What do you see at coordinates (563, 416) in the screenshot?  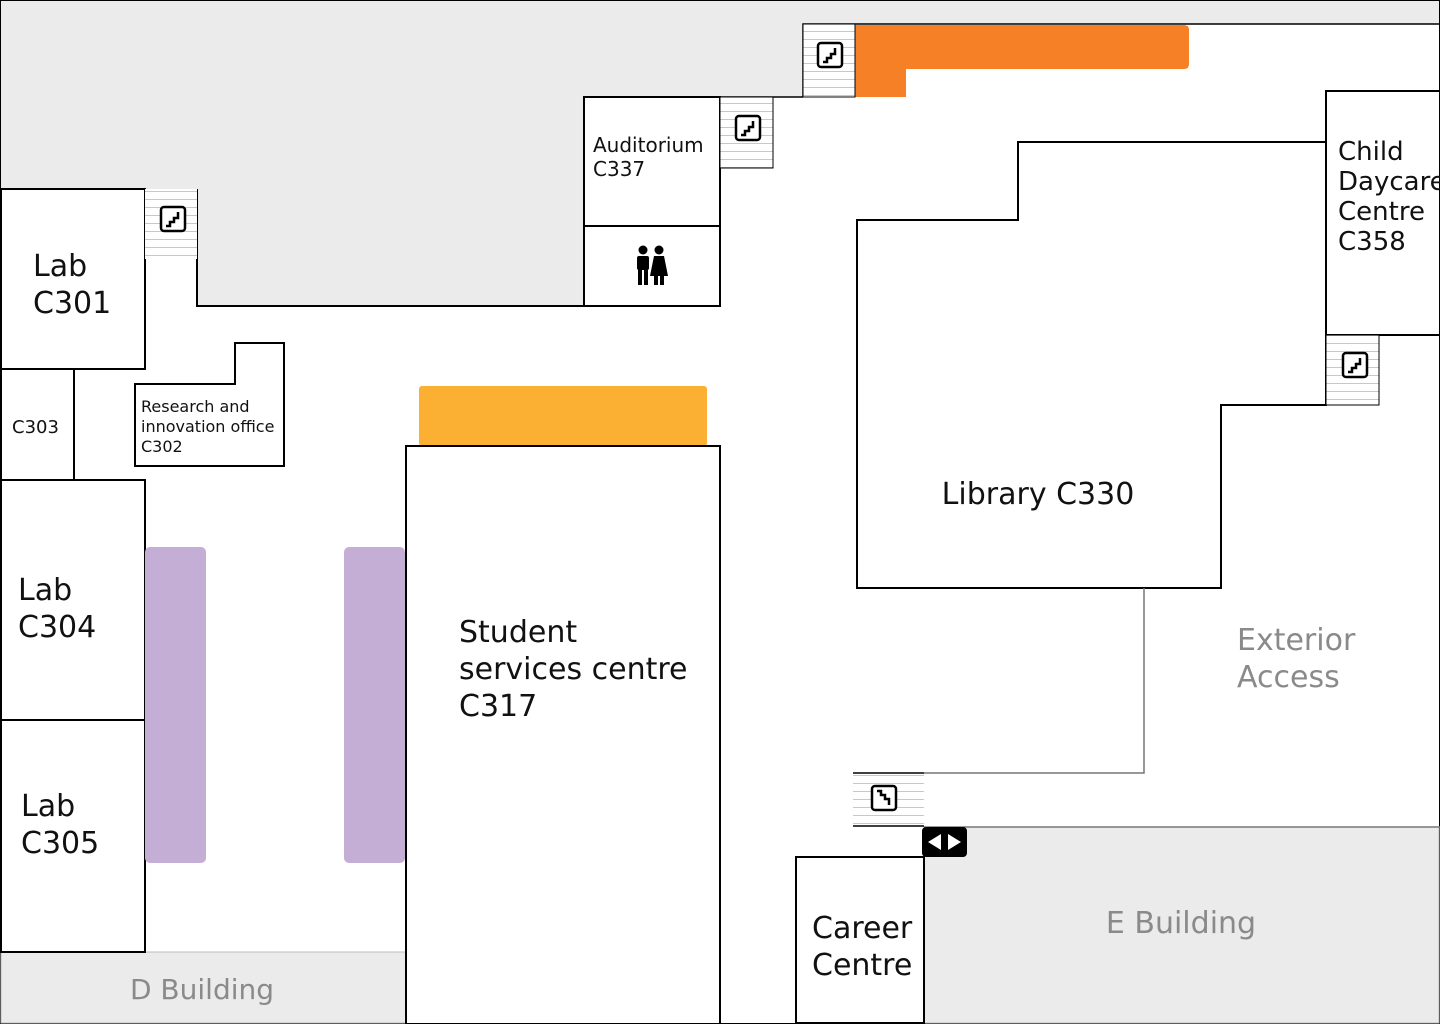 I see `yellow-block` at bounding box center [563, 416].